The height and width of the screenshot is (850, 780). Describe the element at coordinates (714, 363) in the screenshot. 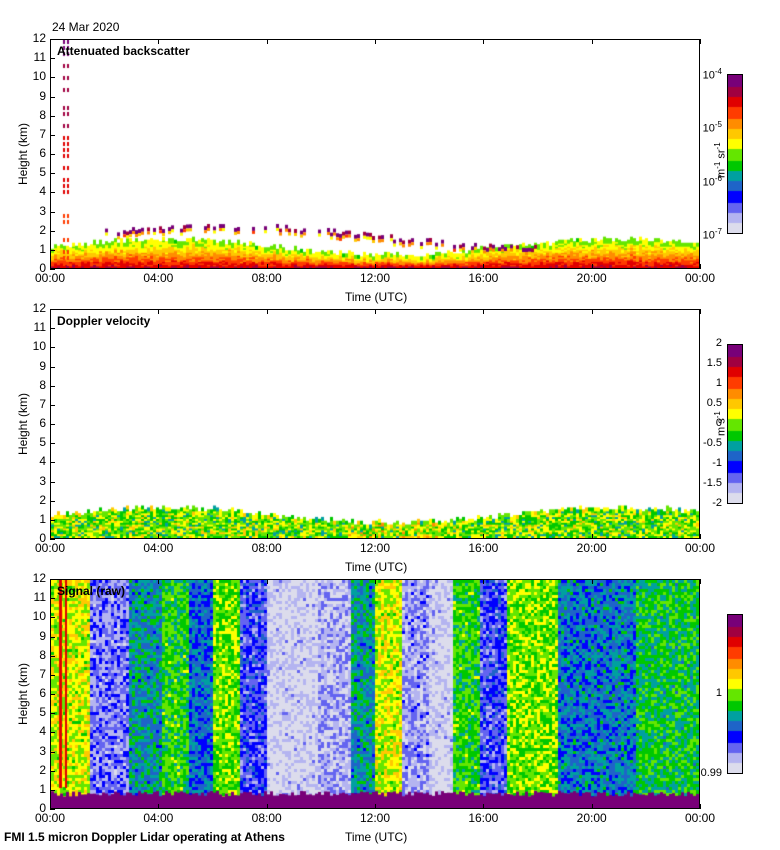

I see `colorbar-tick: 1.5` at that location.